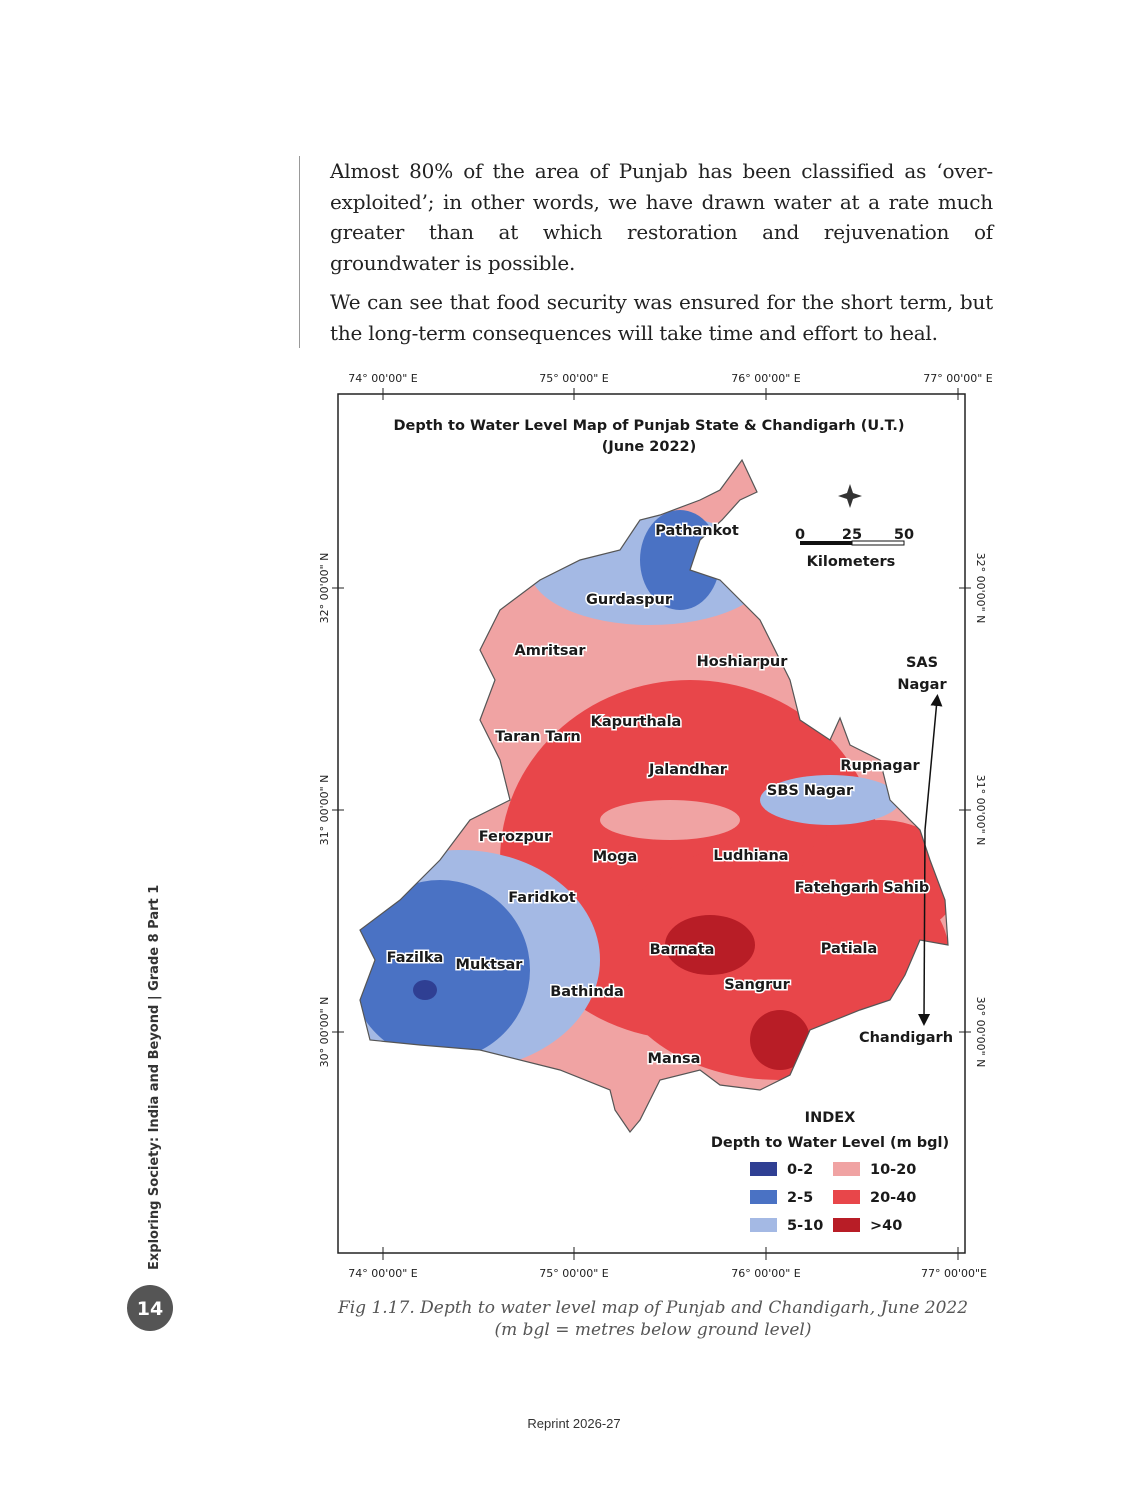 The width and height of the screenshot is (1148, 1493). What do you see at coordinates (922, 685) in the screenshot?
I see `annotation: Nagar` at bounding box center [922, 685].